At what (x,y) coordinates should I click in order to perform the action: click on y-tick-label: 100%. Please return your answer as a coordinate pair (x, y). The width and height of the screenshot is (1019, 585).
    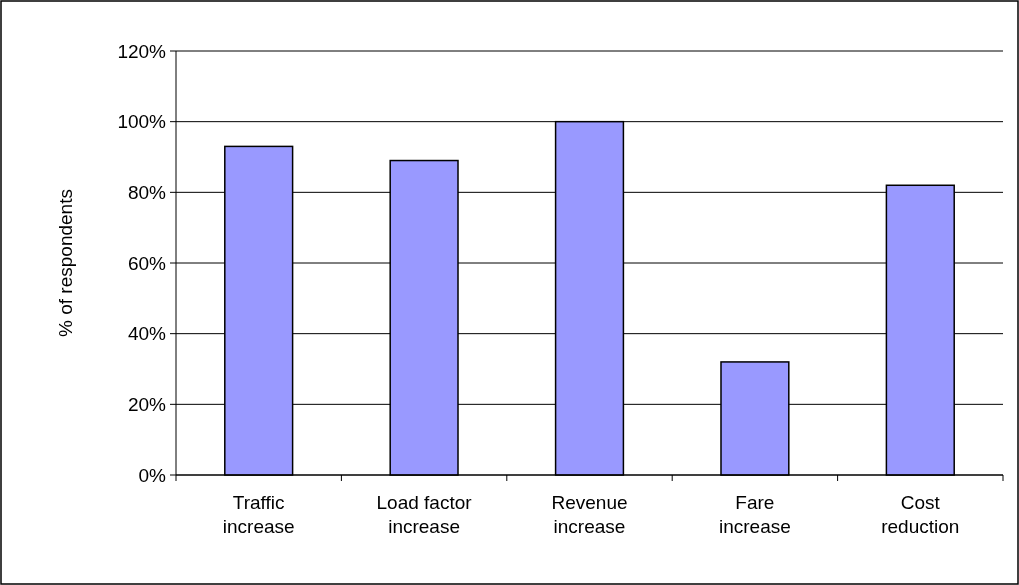
    Looking at the image, I should click on (142, 122).